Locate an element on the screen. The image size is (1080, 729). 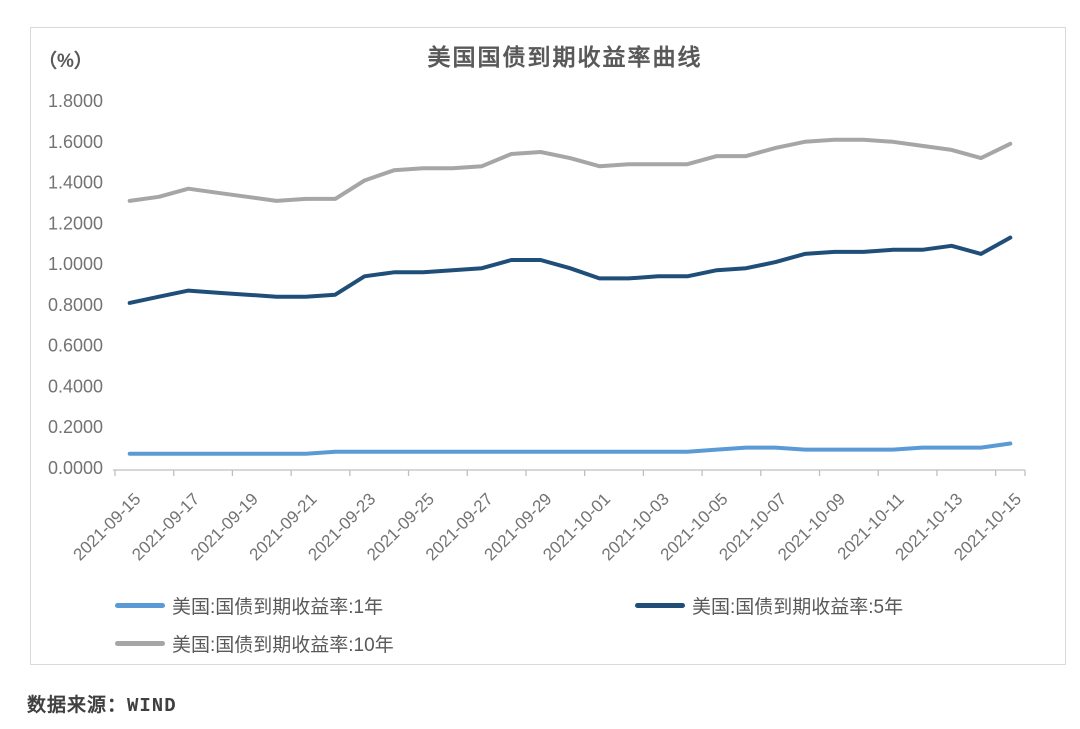
series-line-us10y is located at coordinates (570, 170).